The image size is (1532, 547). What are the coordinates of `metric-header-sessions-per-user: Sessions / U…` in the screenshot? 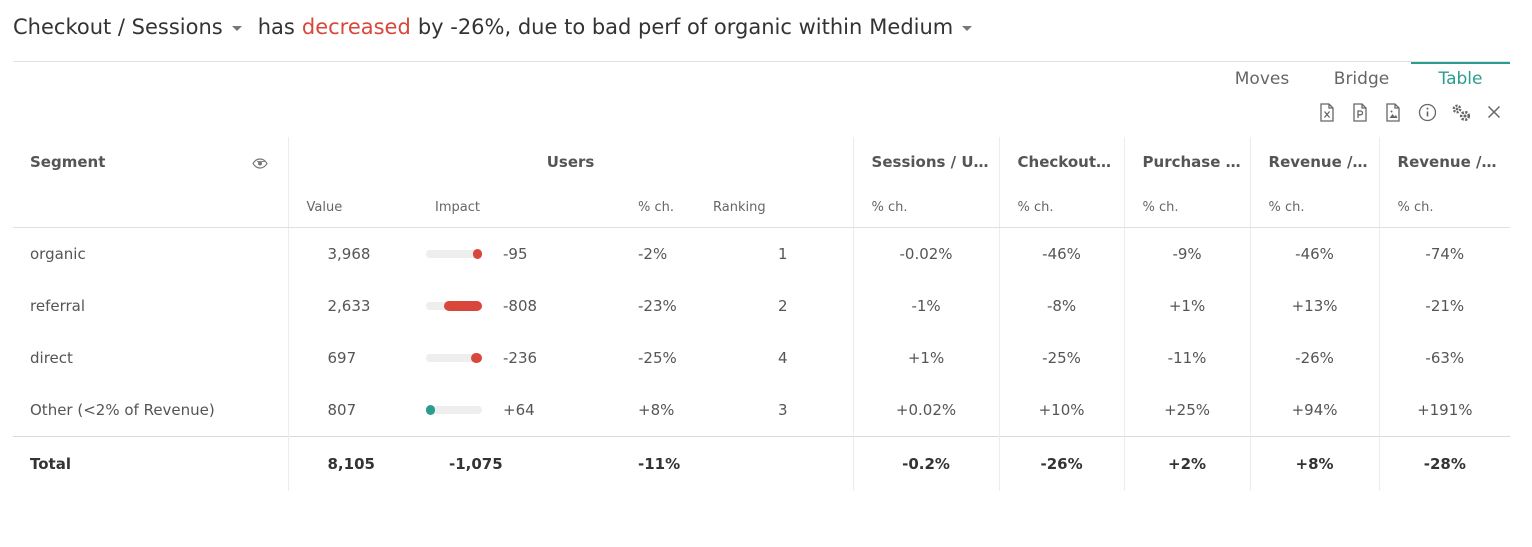 It's located at (926, 162).